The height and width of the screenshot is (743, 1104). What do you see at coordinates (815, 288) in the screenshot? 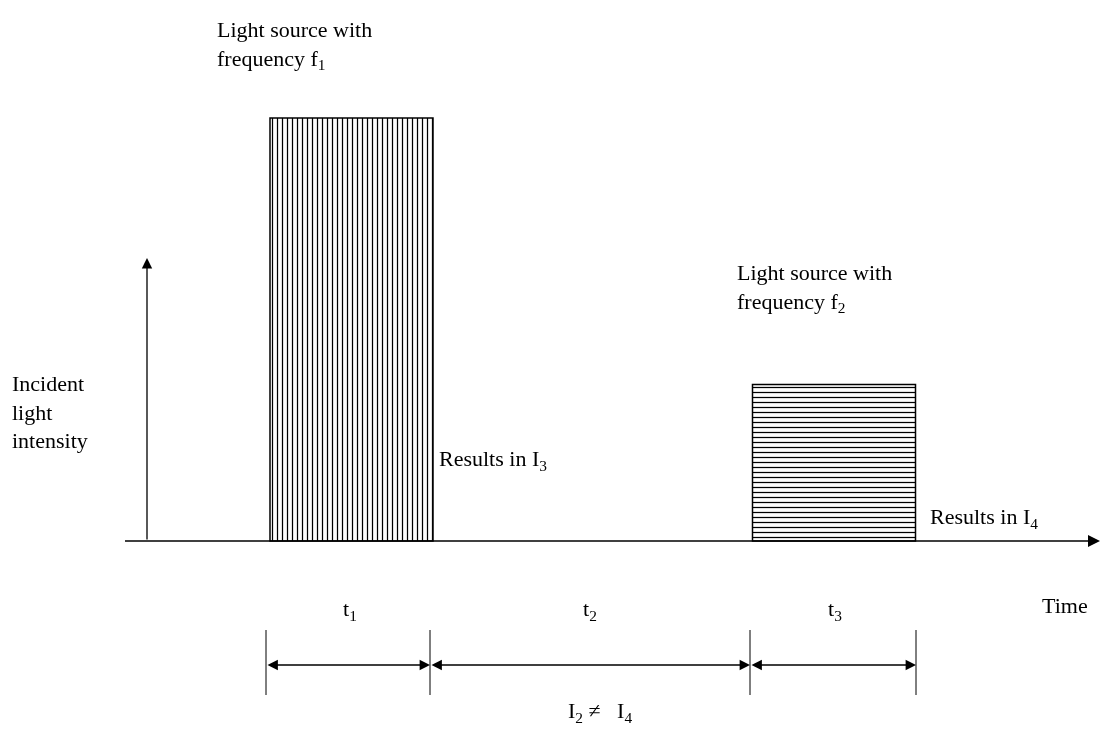
I see `annotation: Light source with frequency f$_{2}$` at bounding box center [815, 288].